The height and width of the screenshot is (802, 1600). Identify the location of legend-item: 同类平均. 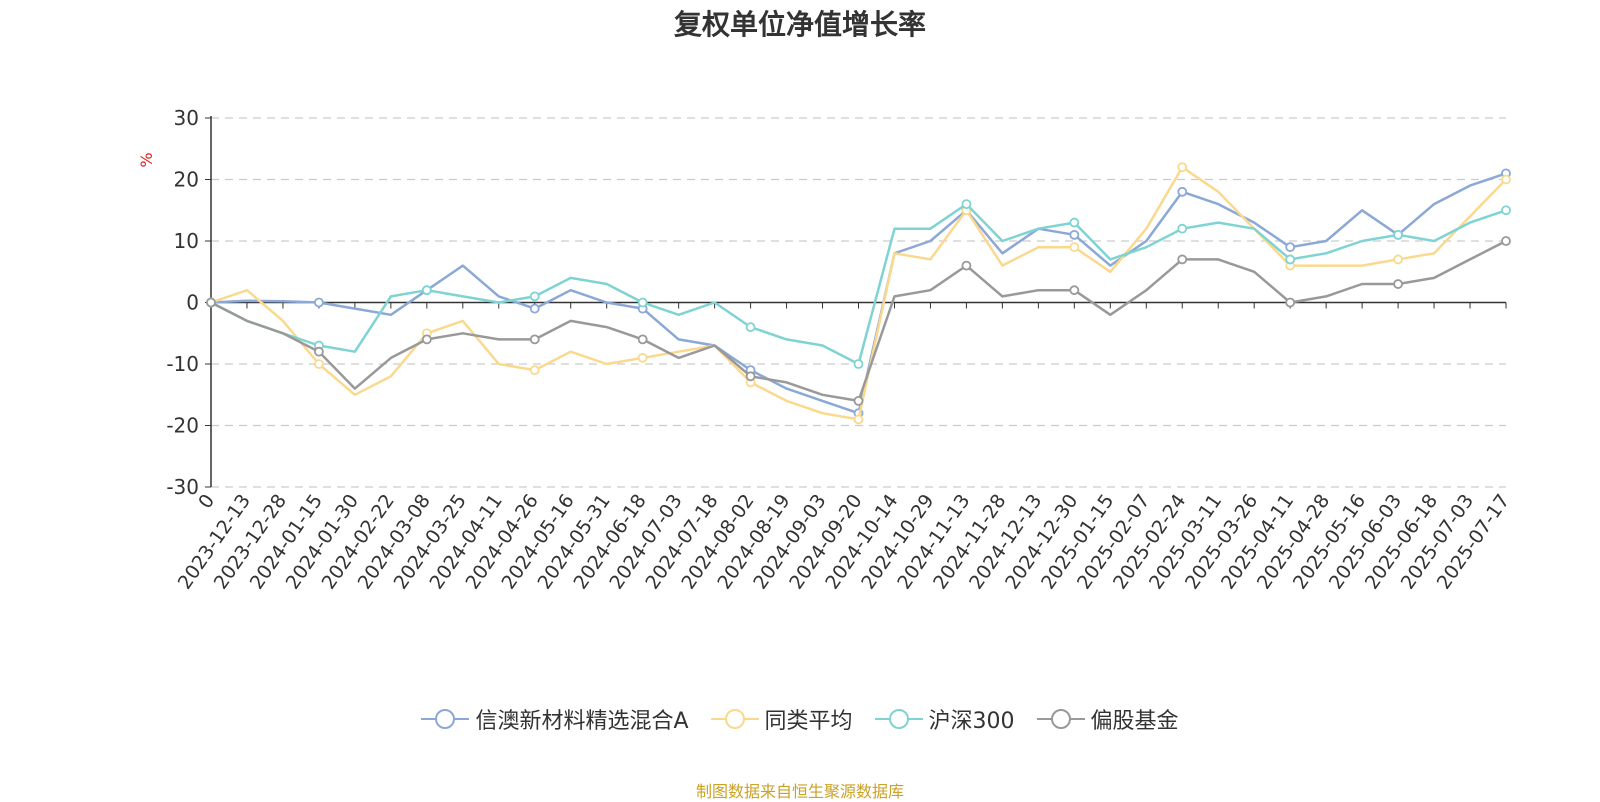
(781, 719).